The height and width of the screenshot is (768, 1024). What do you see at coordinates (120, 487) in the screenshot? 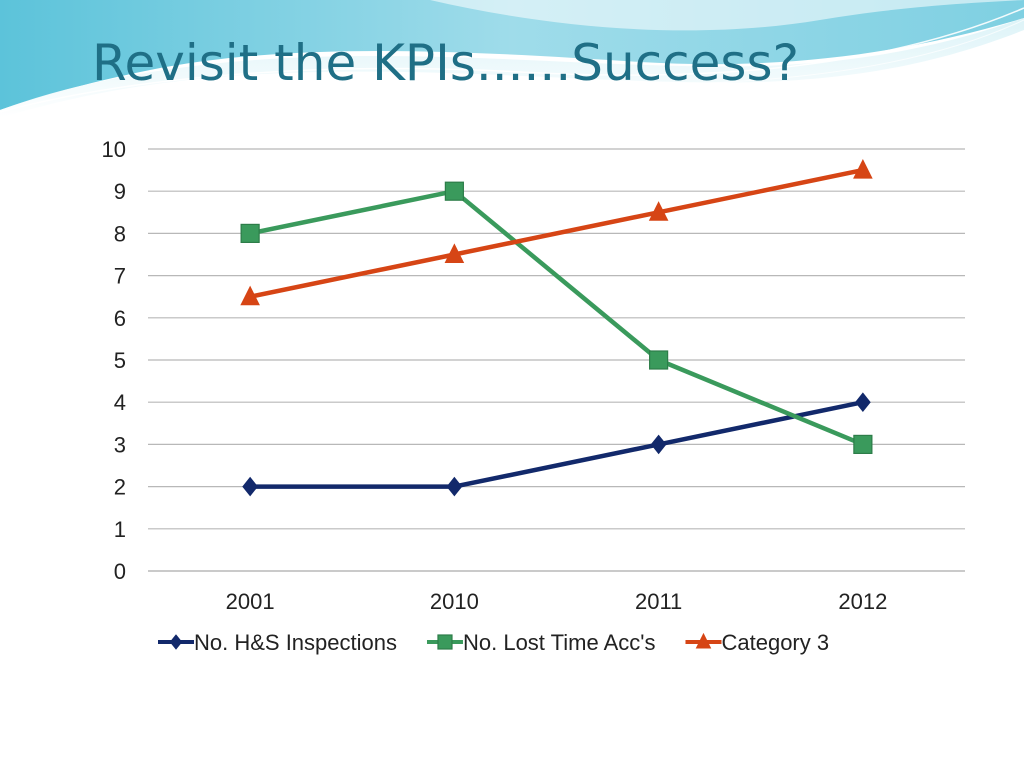
I see `y-tick-label: 2` at bounding box center [120, 487].